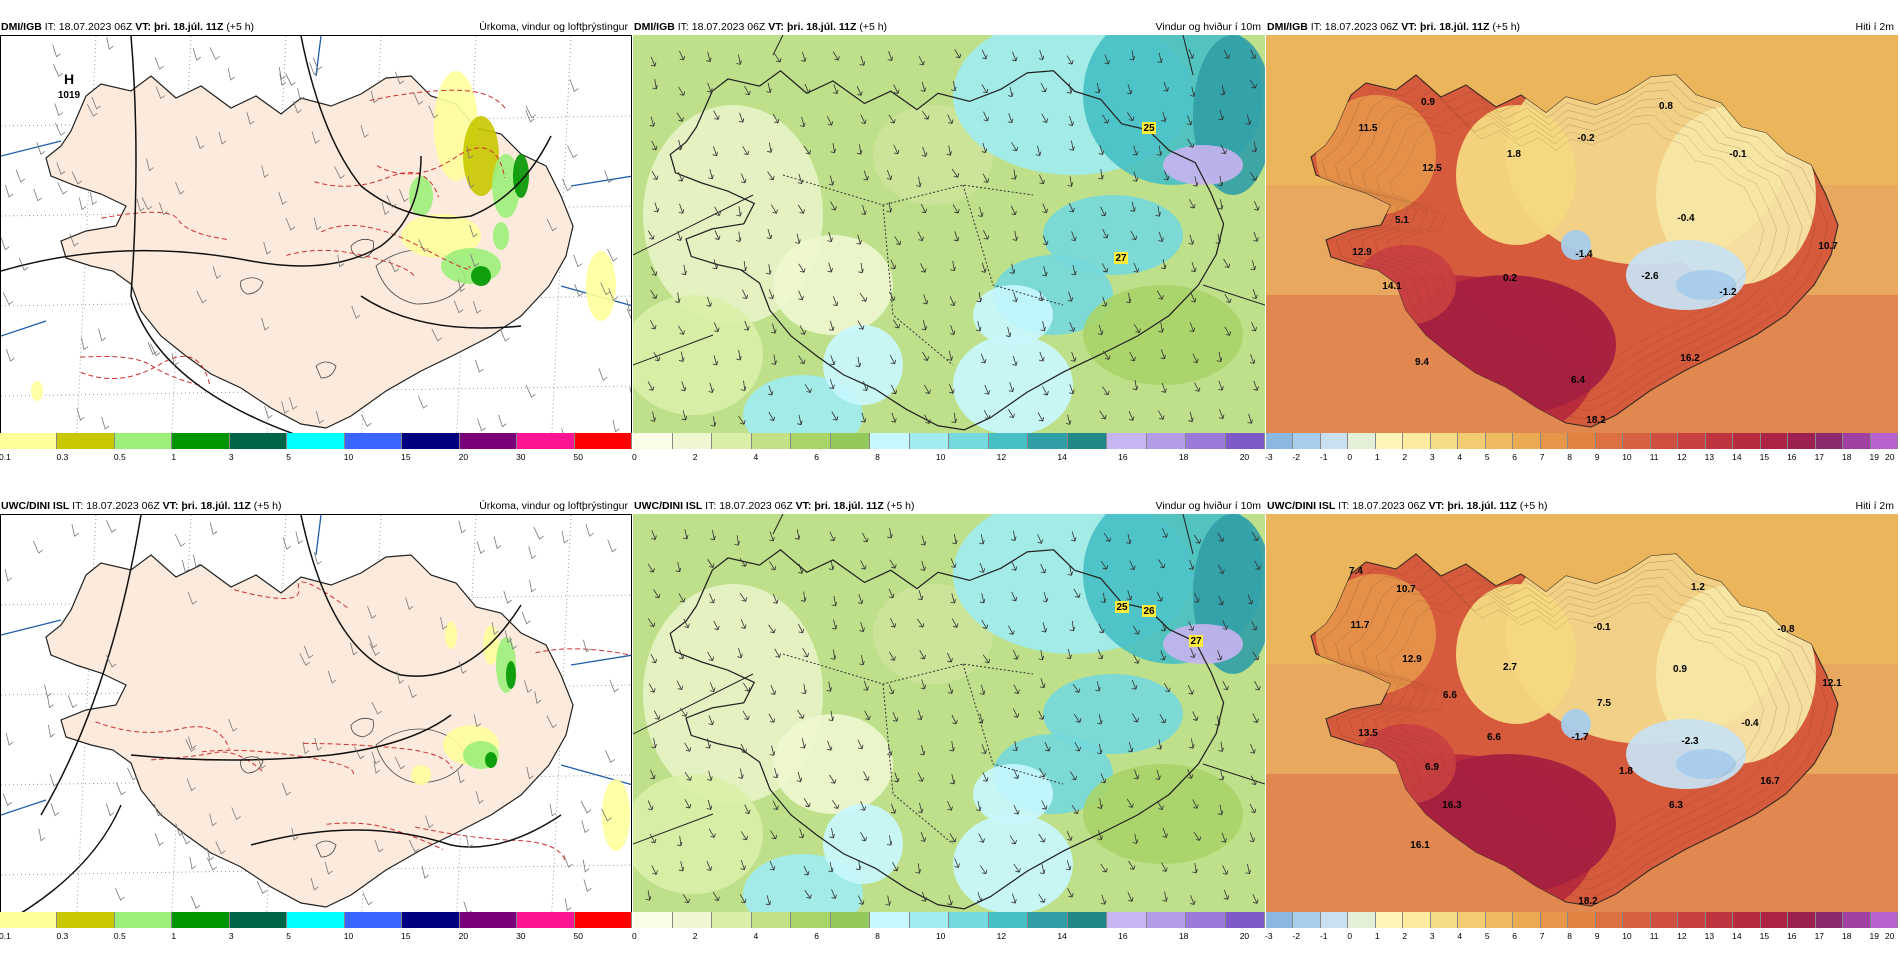 This screenshot has height=956, width=1900. Describe the element at coordinates (520, 457) in the screenshot. I see `colorbar-tick-label: 30` at that location.